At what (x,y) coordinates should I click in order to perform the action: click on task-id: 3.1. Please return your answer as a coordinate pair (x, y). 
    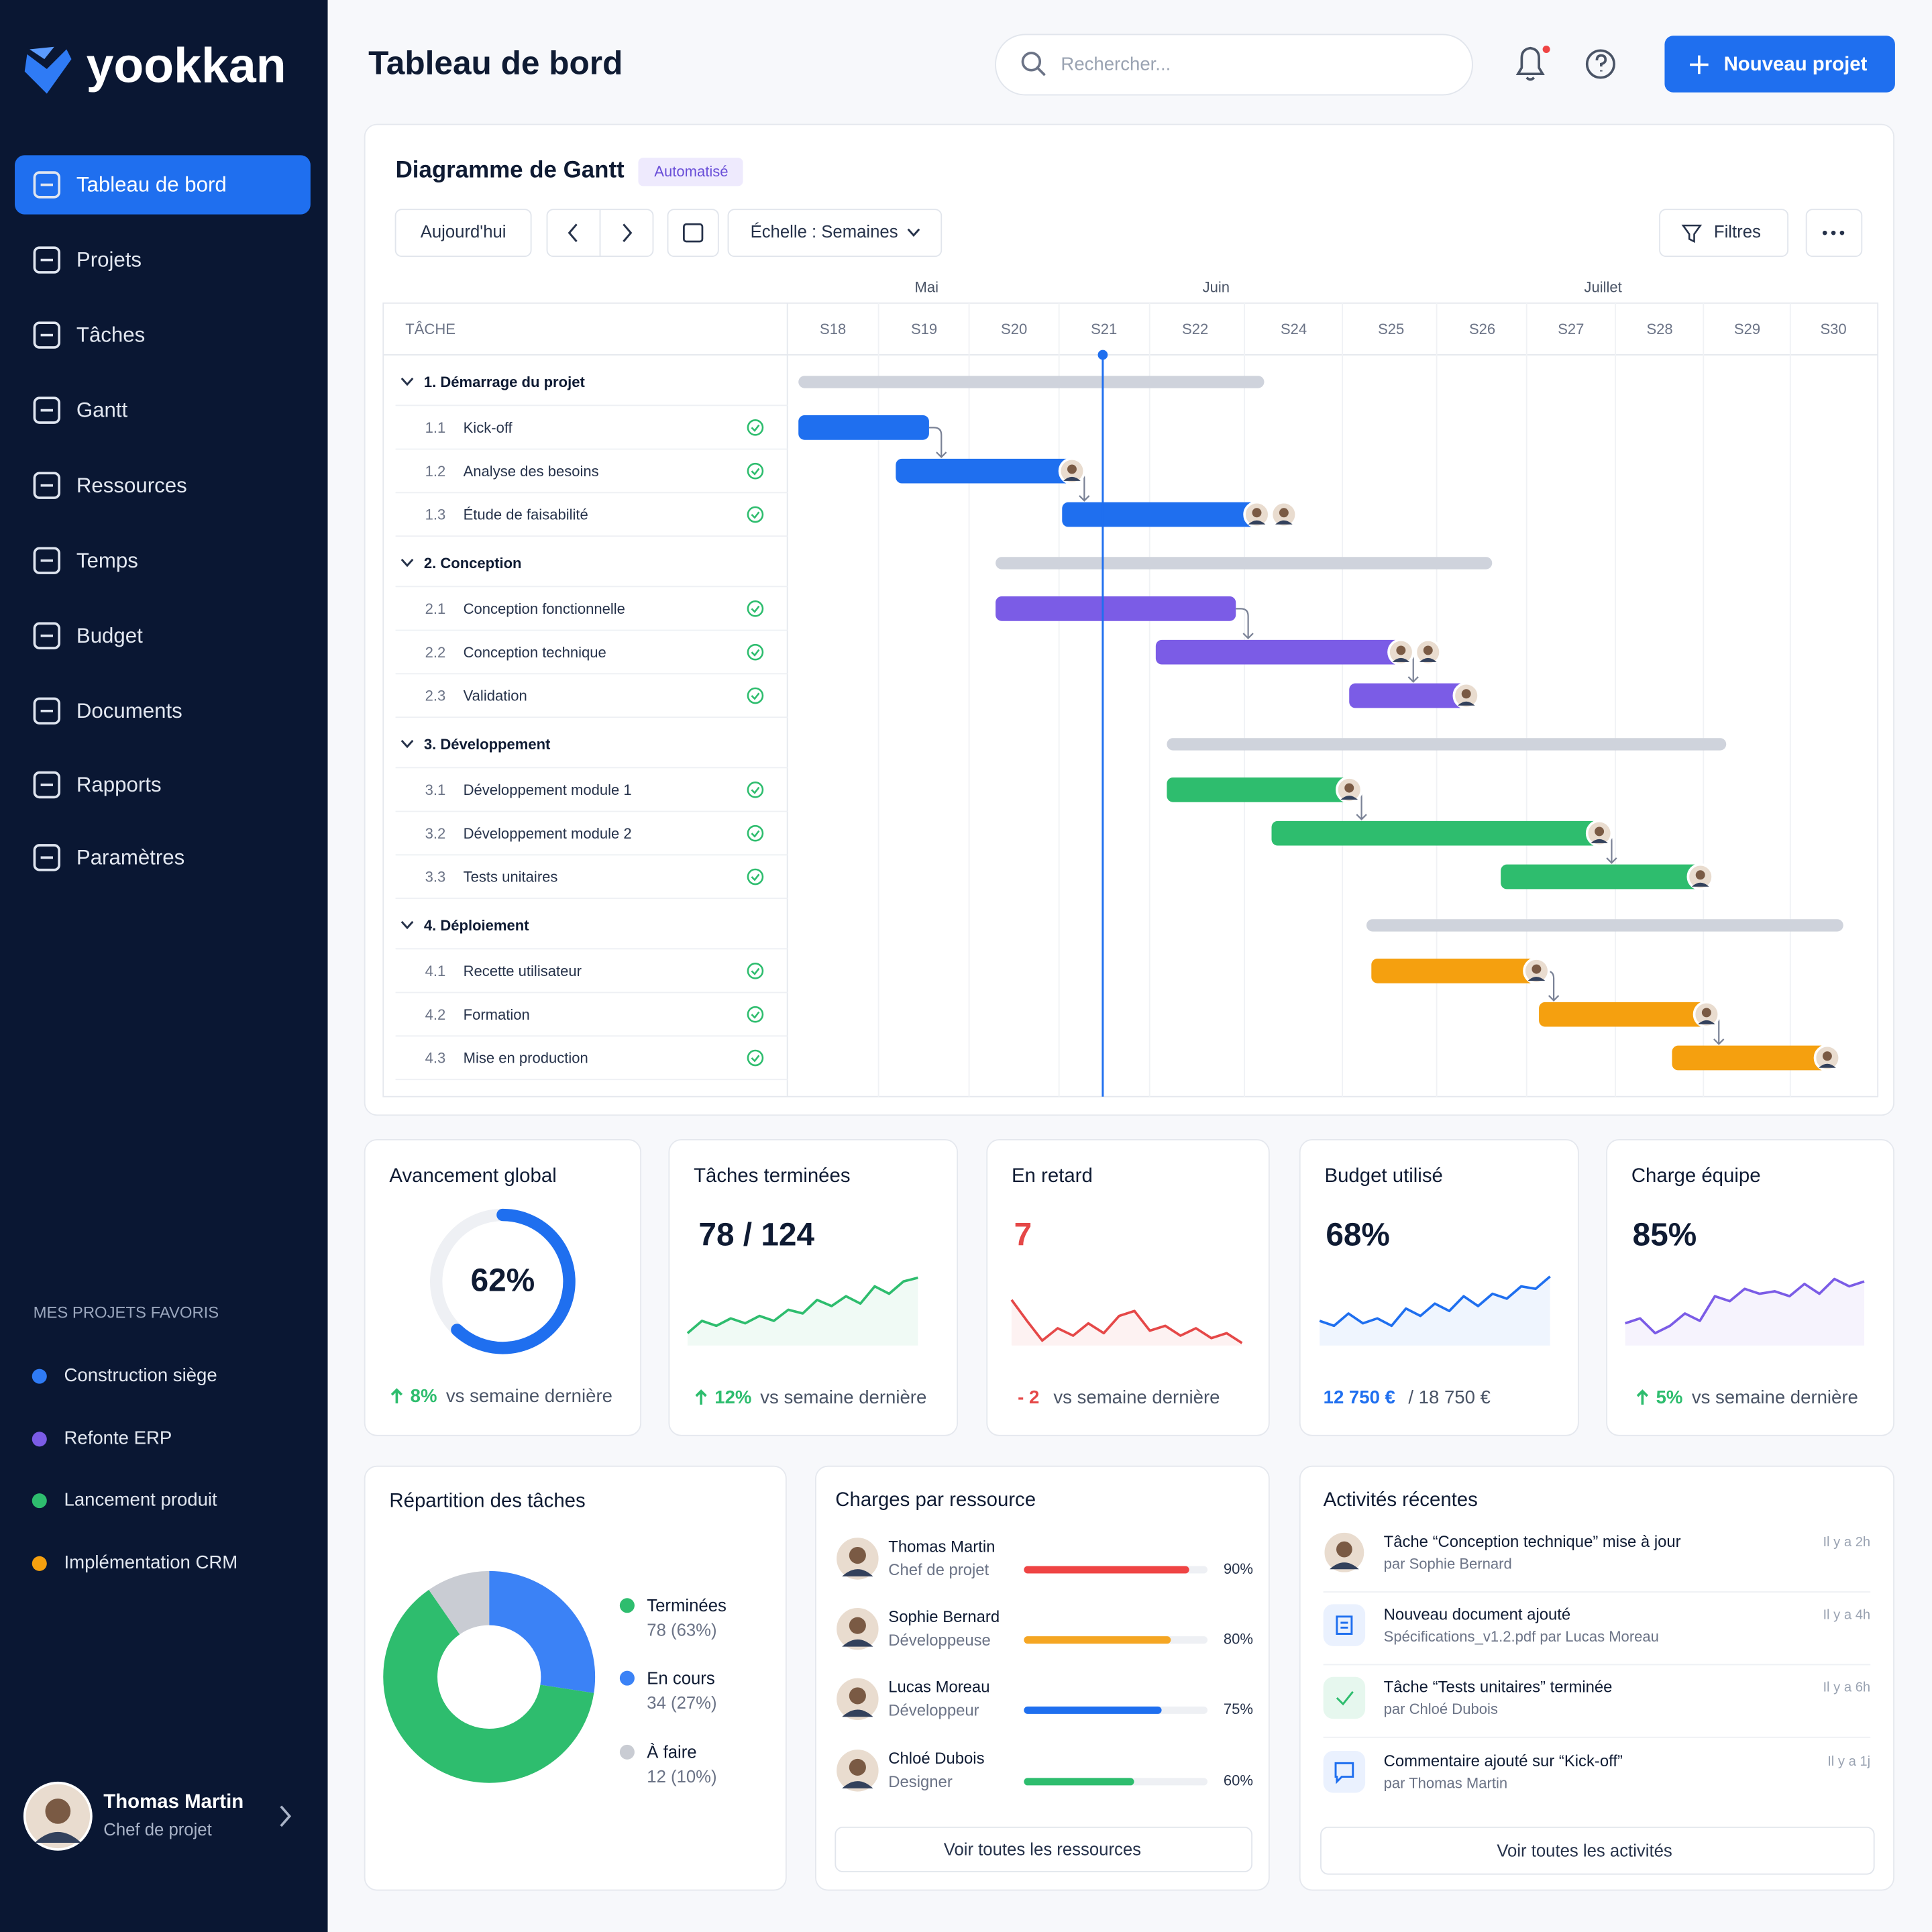
    Looking at the image, I should click on (435, 790).